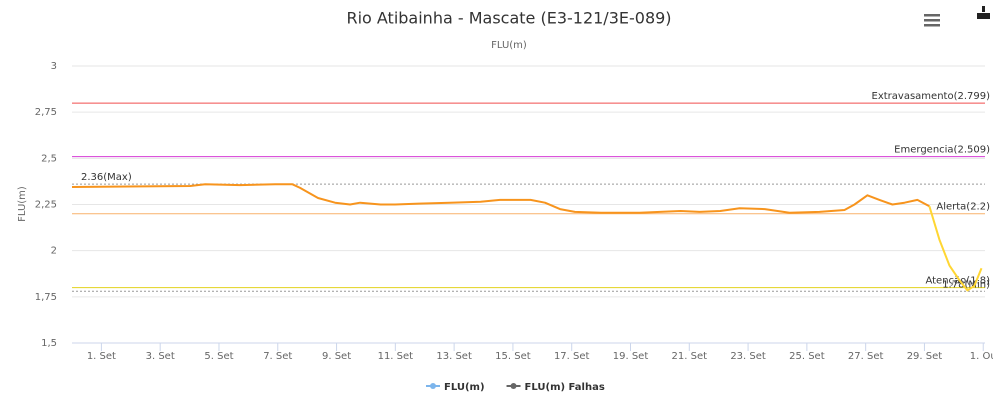 The width and height of the screenshot is (993, 414). I want to click on plot-line-label: Alerta(2.2), so click(963, 207).